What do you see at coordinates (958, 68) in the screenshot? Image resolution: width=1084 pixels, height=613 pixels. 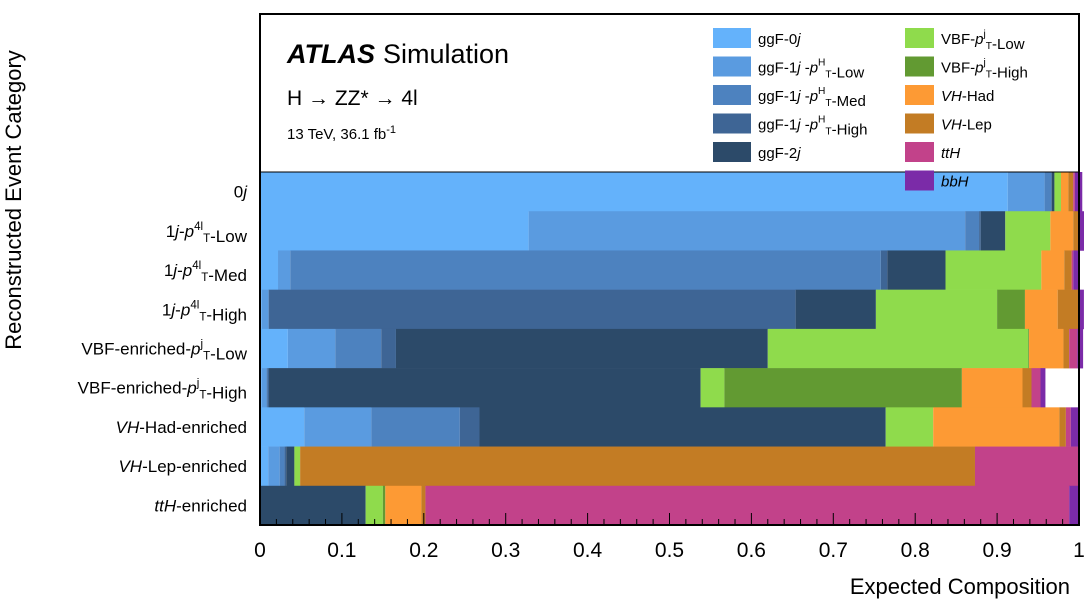 I see `label-part: VBF-` at bounding box center [958, 68].